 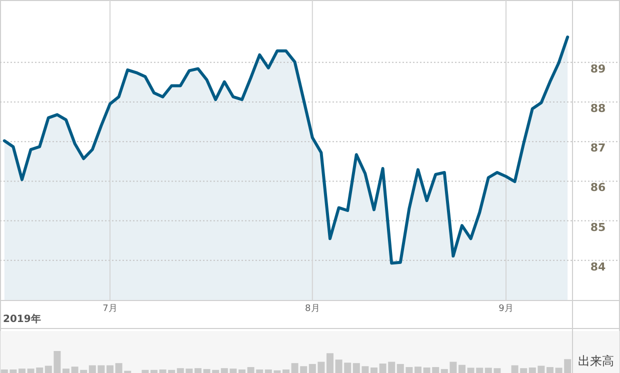 I want to click on y-tick-label: 86, so click(x=598, y=187).